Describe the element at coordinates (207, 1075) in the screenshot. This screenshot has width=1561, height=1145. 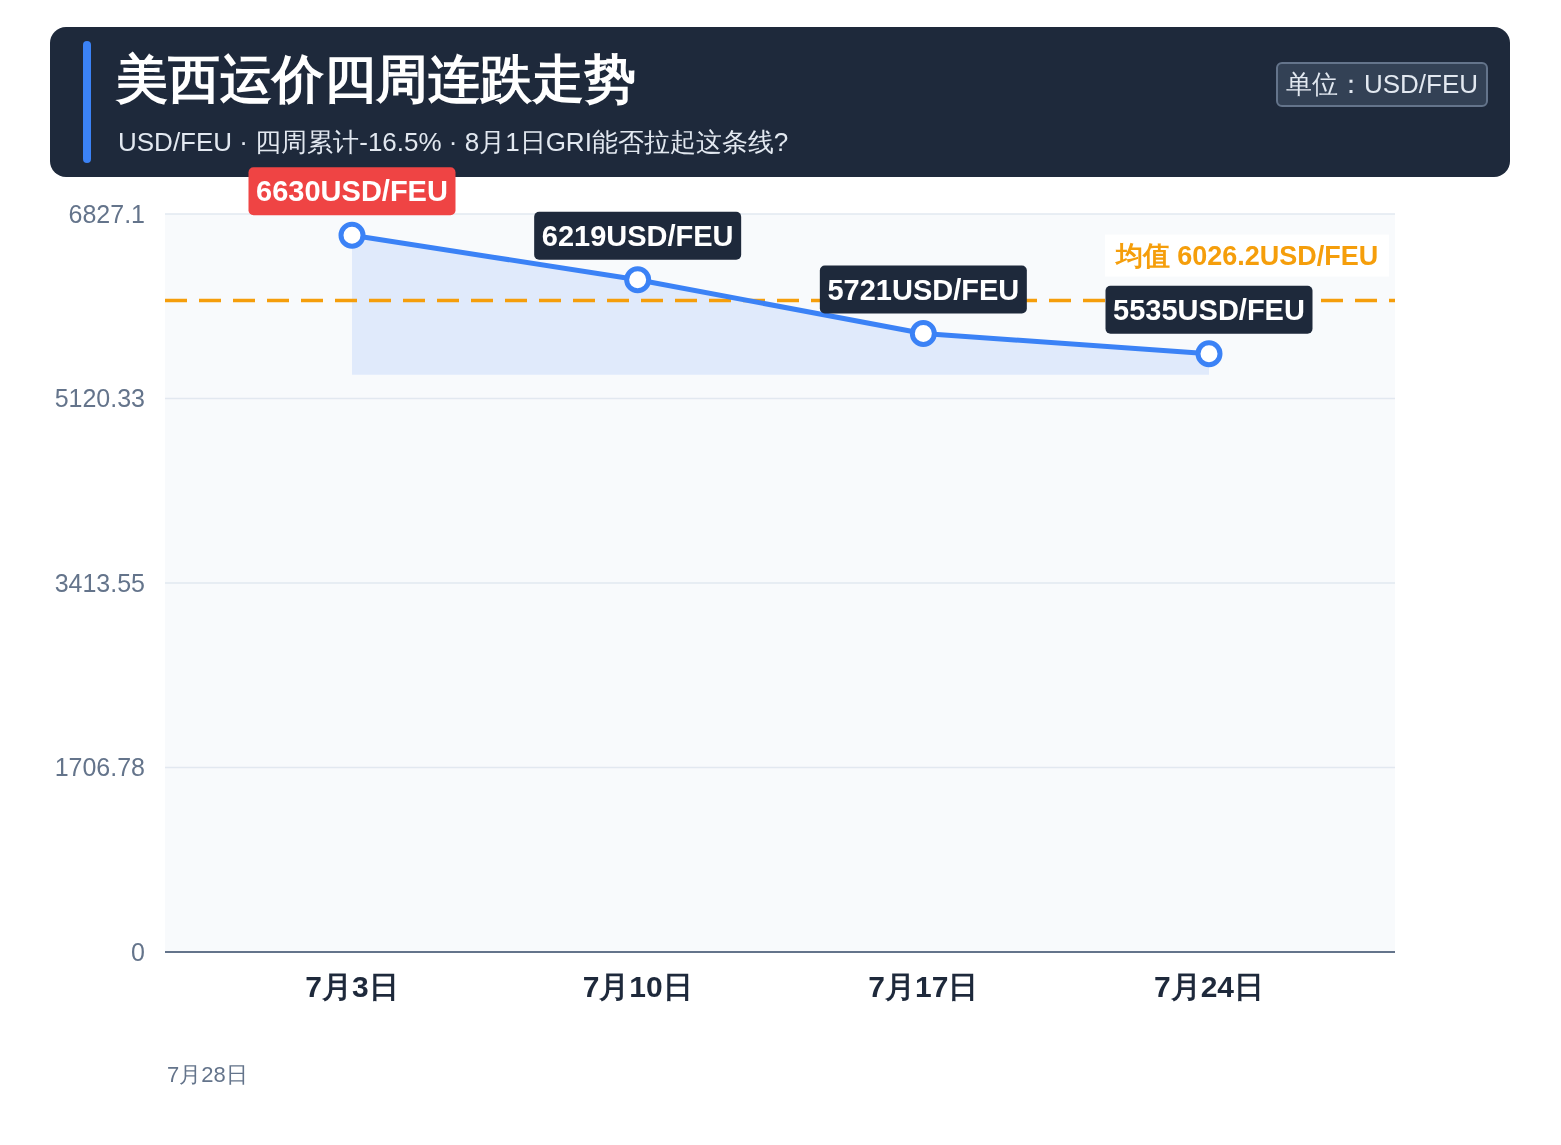
I see `text: 7月28日` at that location.